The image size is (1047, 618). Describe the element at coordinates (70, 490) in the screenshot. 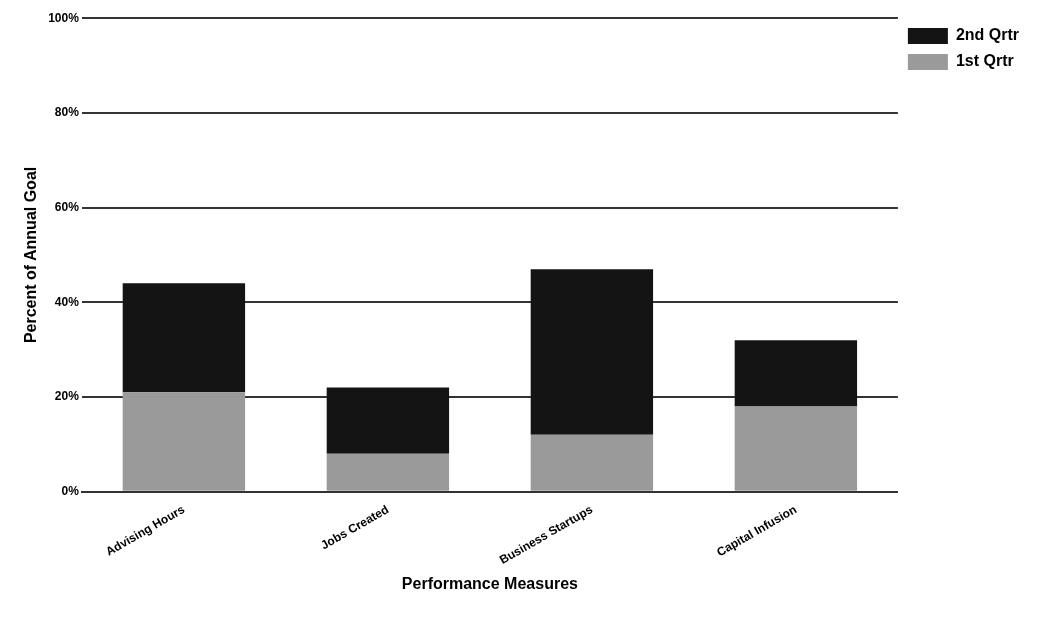

I see `y-tick-label: 0%` at that location.